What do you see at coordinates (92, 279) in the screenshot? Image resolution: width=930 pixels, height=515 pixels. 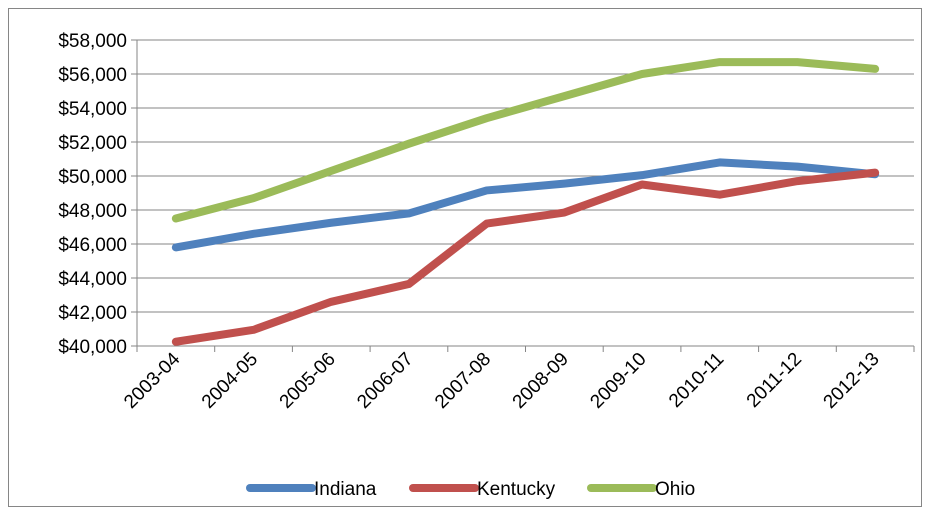 I see `y-tick-label: $44,000` at bounding box center [92, 279].